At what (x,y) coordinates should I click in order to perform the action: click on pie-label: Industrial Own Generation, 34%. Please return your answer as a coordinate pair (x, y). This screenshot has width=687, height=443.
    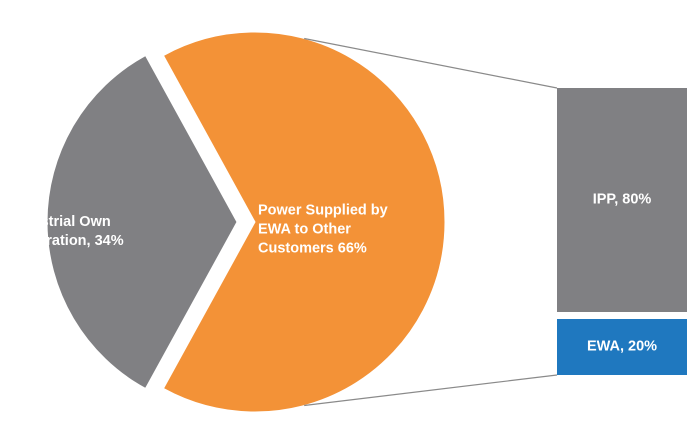
    Looking at the image, I should click on (67, 231).